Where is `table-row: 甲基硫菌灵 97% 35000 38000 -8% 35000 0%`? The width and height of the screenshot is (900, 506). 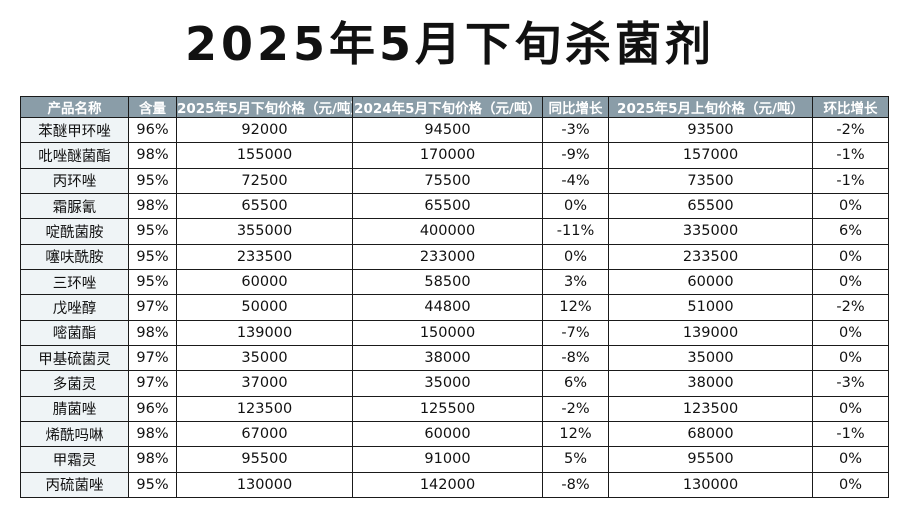 table-row: 甲基硫菌灵 97% 35000 38000 -8% 35000 0% is located at coordinates (454, 358).